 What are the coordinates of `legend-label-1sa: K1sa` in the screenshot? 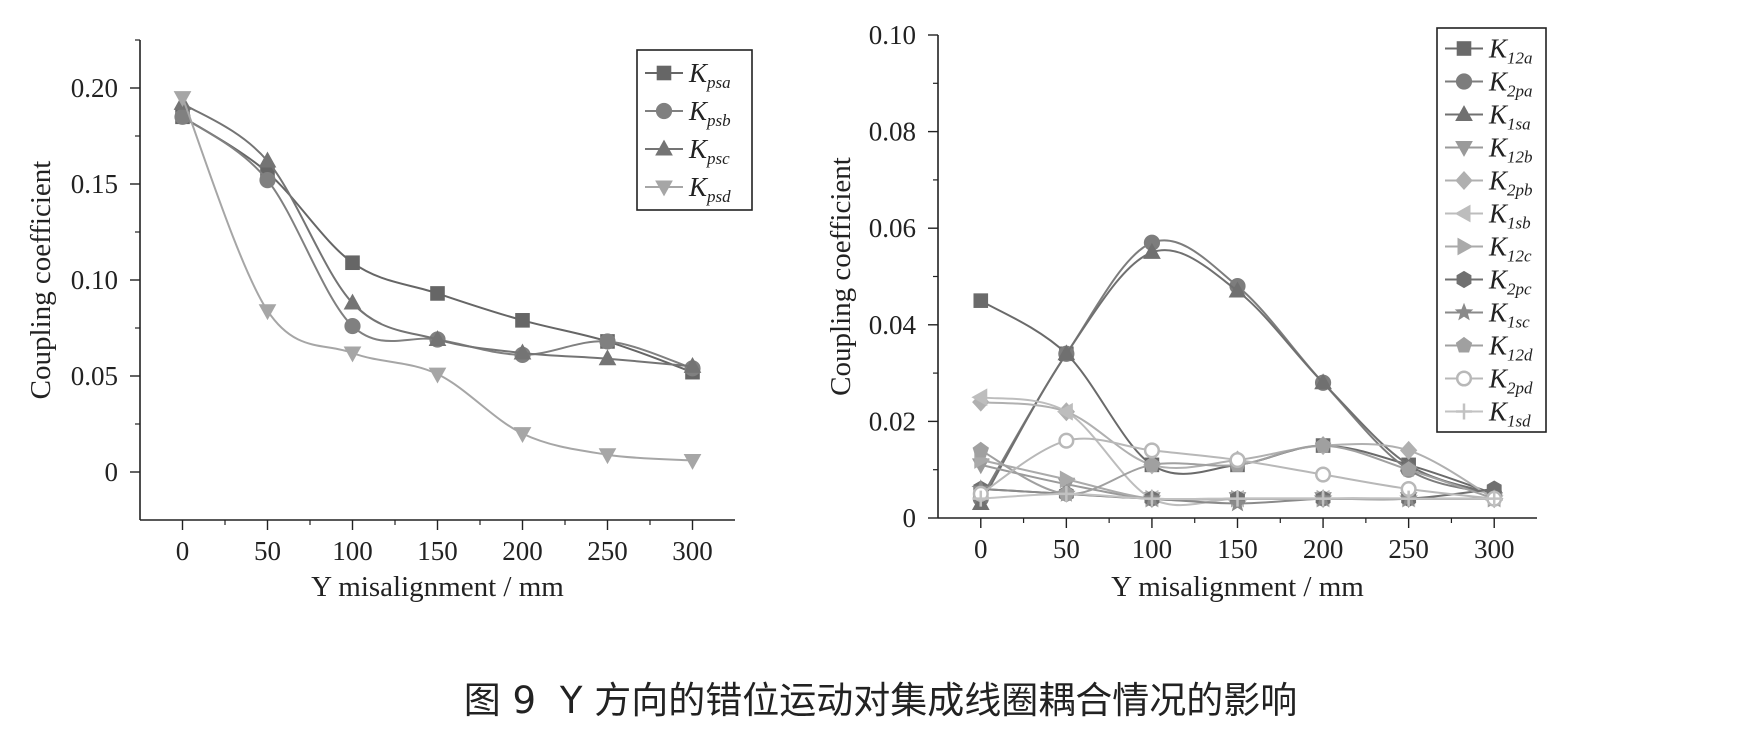 It's located at (1509, 117).